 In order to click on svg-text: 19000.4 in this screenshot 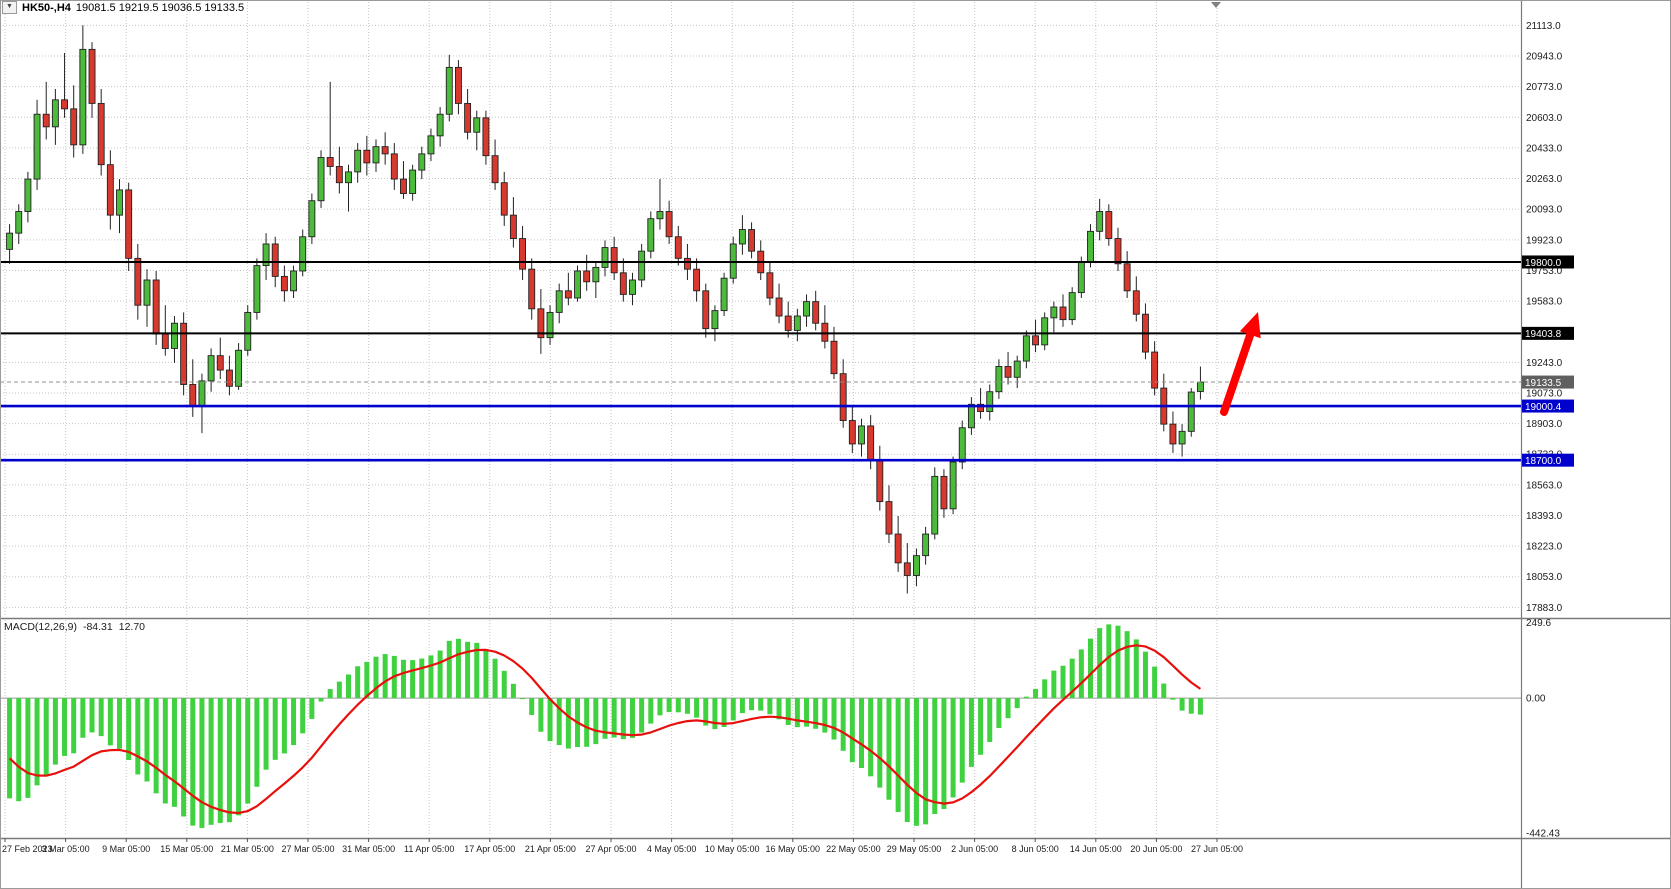, I will do `click(1543, 407)`.